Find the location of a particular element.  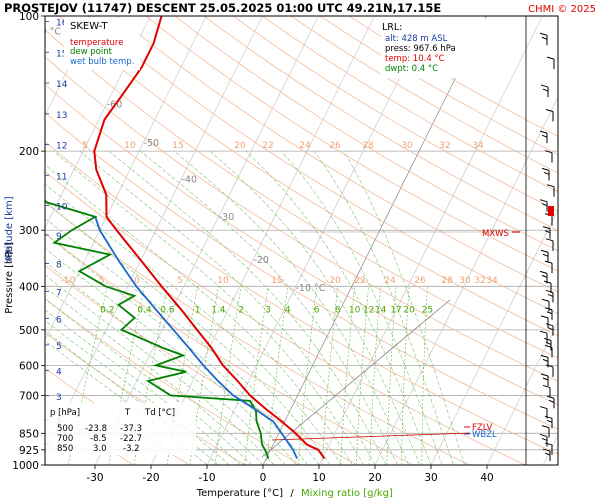

table-row-td: -37.3 is located at coordinates (131, 429).